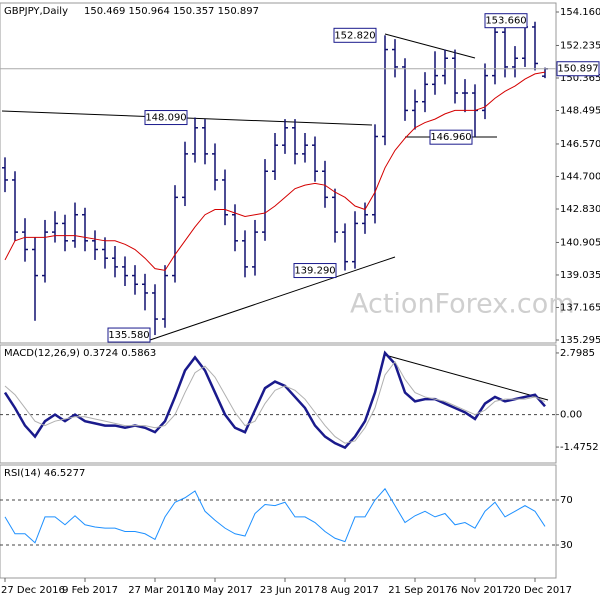 The image size is (600, 600). What do you see at coordinates (579, 447) in the screenshot?
I see `y-tick-label: -1.4752` at bounding box center [579, 447].